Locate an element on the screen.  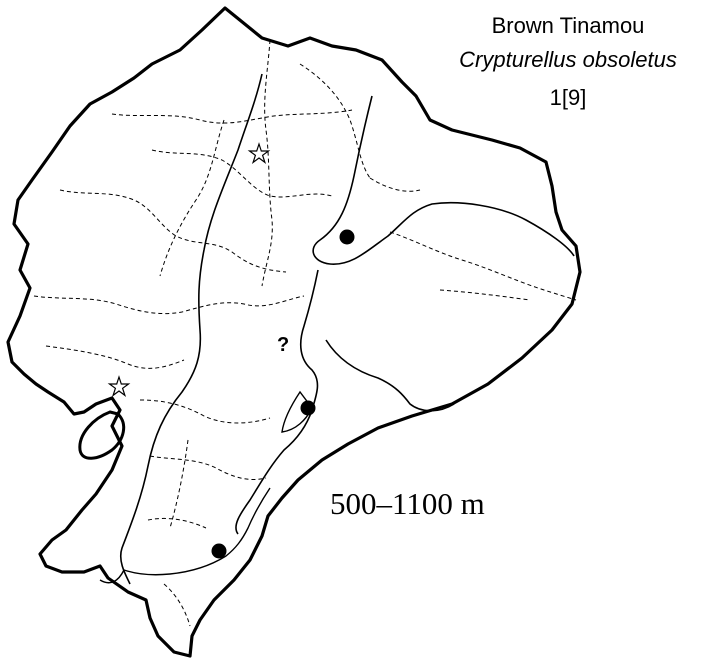
record-dot-central is located at coordinates (308, 408).